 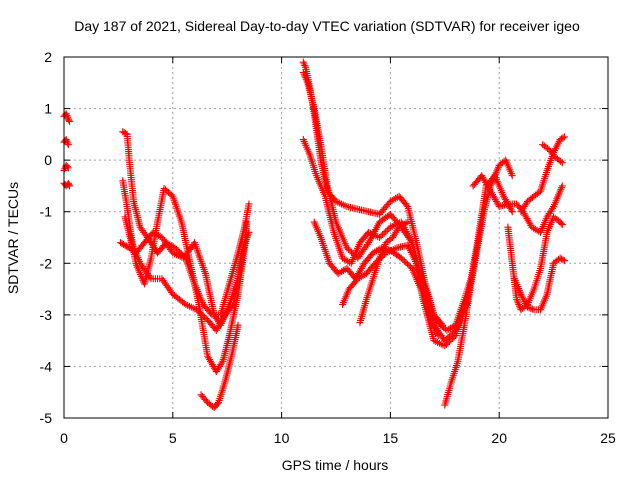 I want to click on y-tick-label: -1, so click(x=46, y=212).